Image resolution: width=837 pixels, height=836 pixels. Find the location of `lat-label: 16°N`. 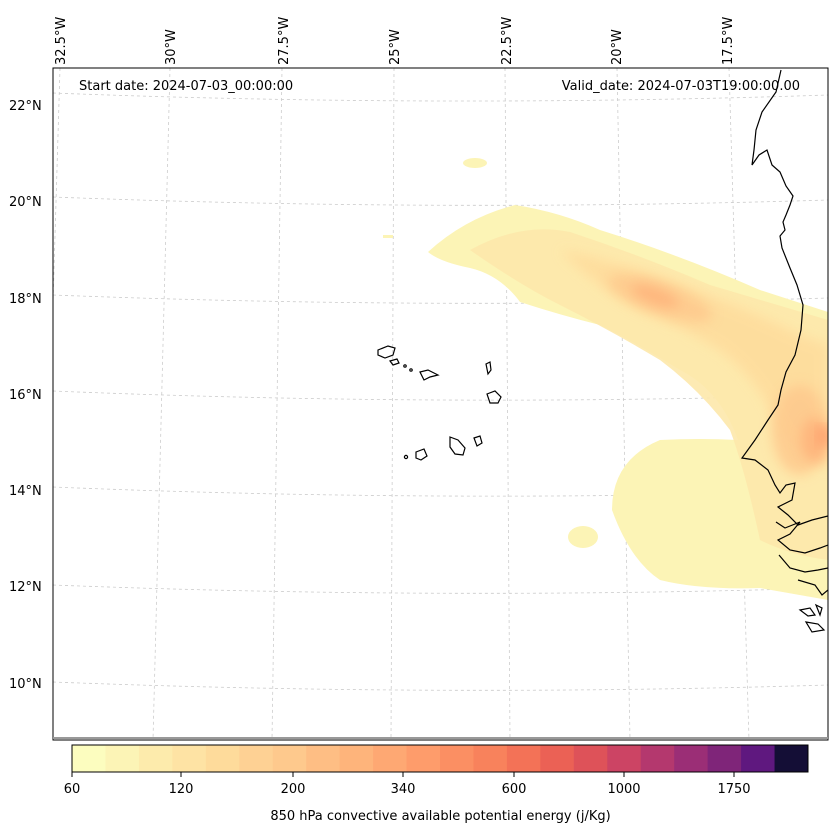

lat-label: 16°N is located at coordinates (25, 395).